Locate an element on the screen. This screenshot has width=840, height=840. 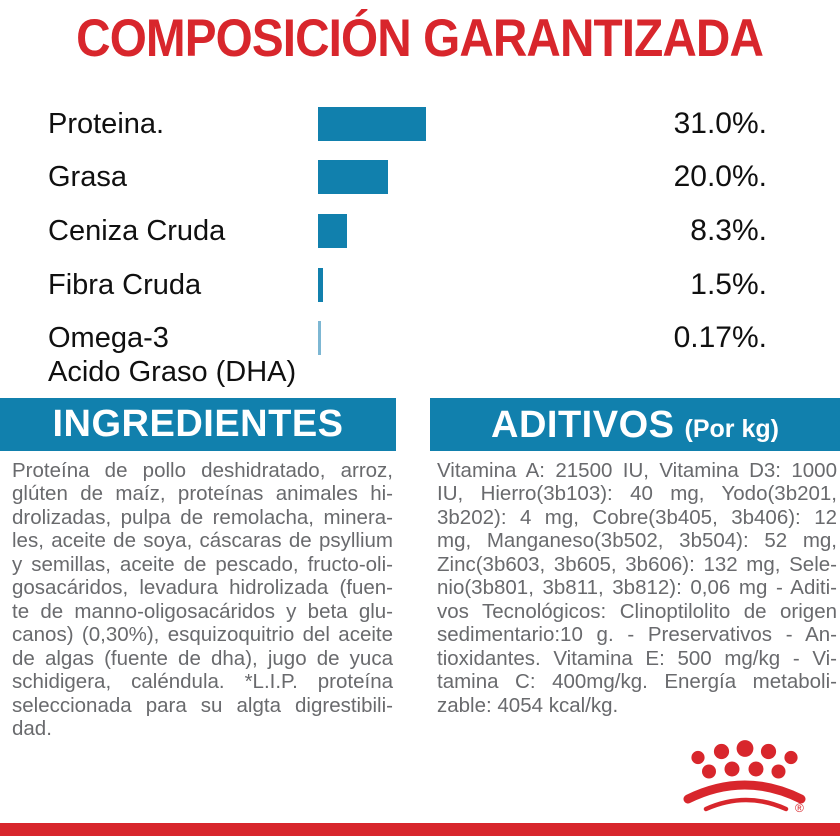
text-line: seleccionada para su algta digrestibili- is located at coordinates (202, 705).